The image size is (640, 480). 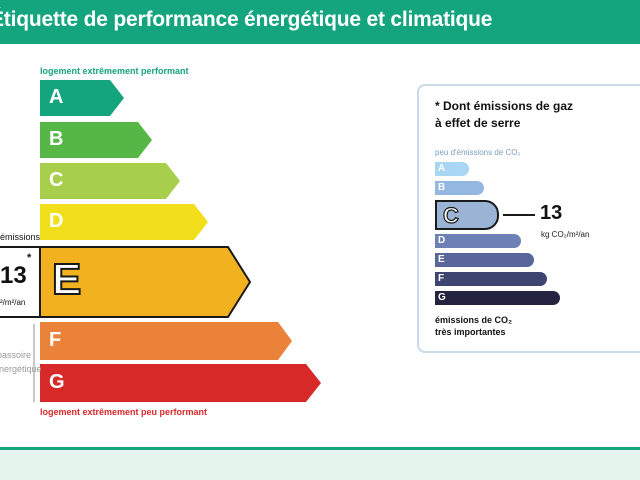 I want to click on dpe-bar-g: G, so click(x=185, y=385).